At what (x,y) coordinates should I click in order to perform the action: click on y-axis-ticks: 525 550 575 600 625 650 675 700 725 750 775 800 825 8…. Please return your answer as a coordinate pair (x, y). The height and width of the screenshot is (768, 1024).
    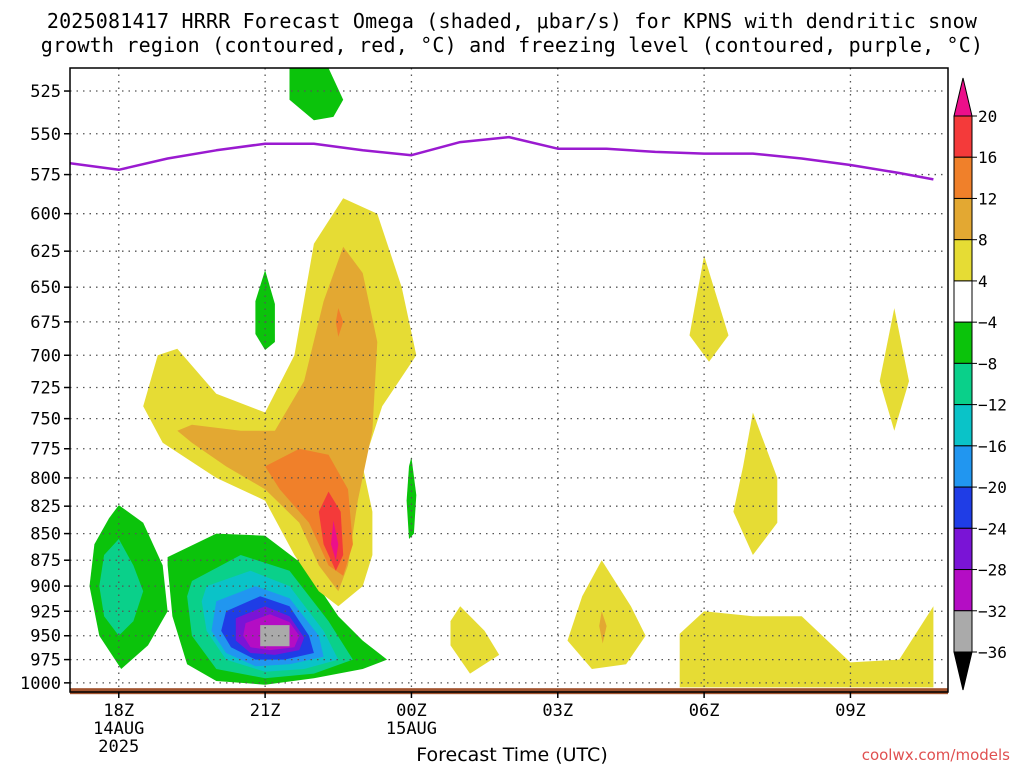
    Looking at the image, I should click on (45, 388).